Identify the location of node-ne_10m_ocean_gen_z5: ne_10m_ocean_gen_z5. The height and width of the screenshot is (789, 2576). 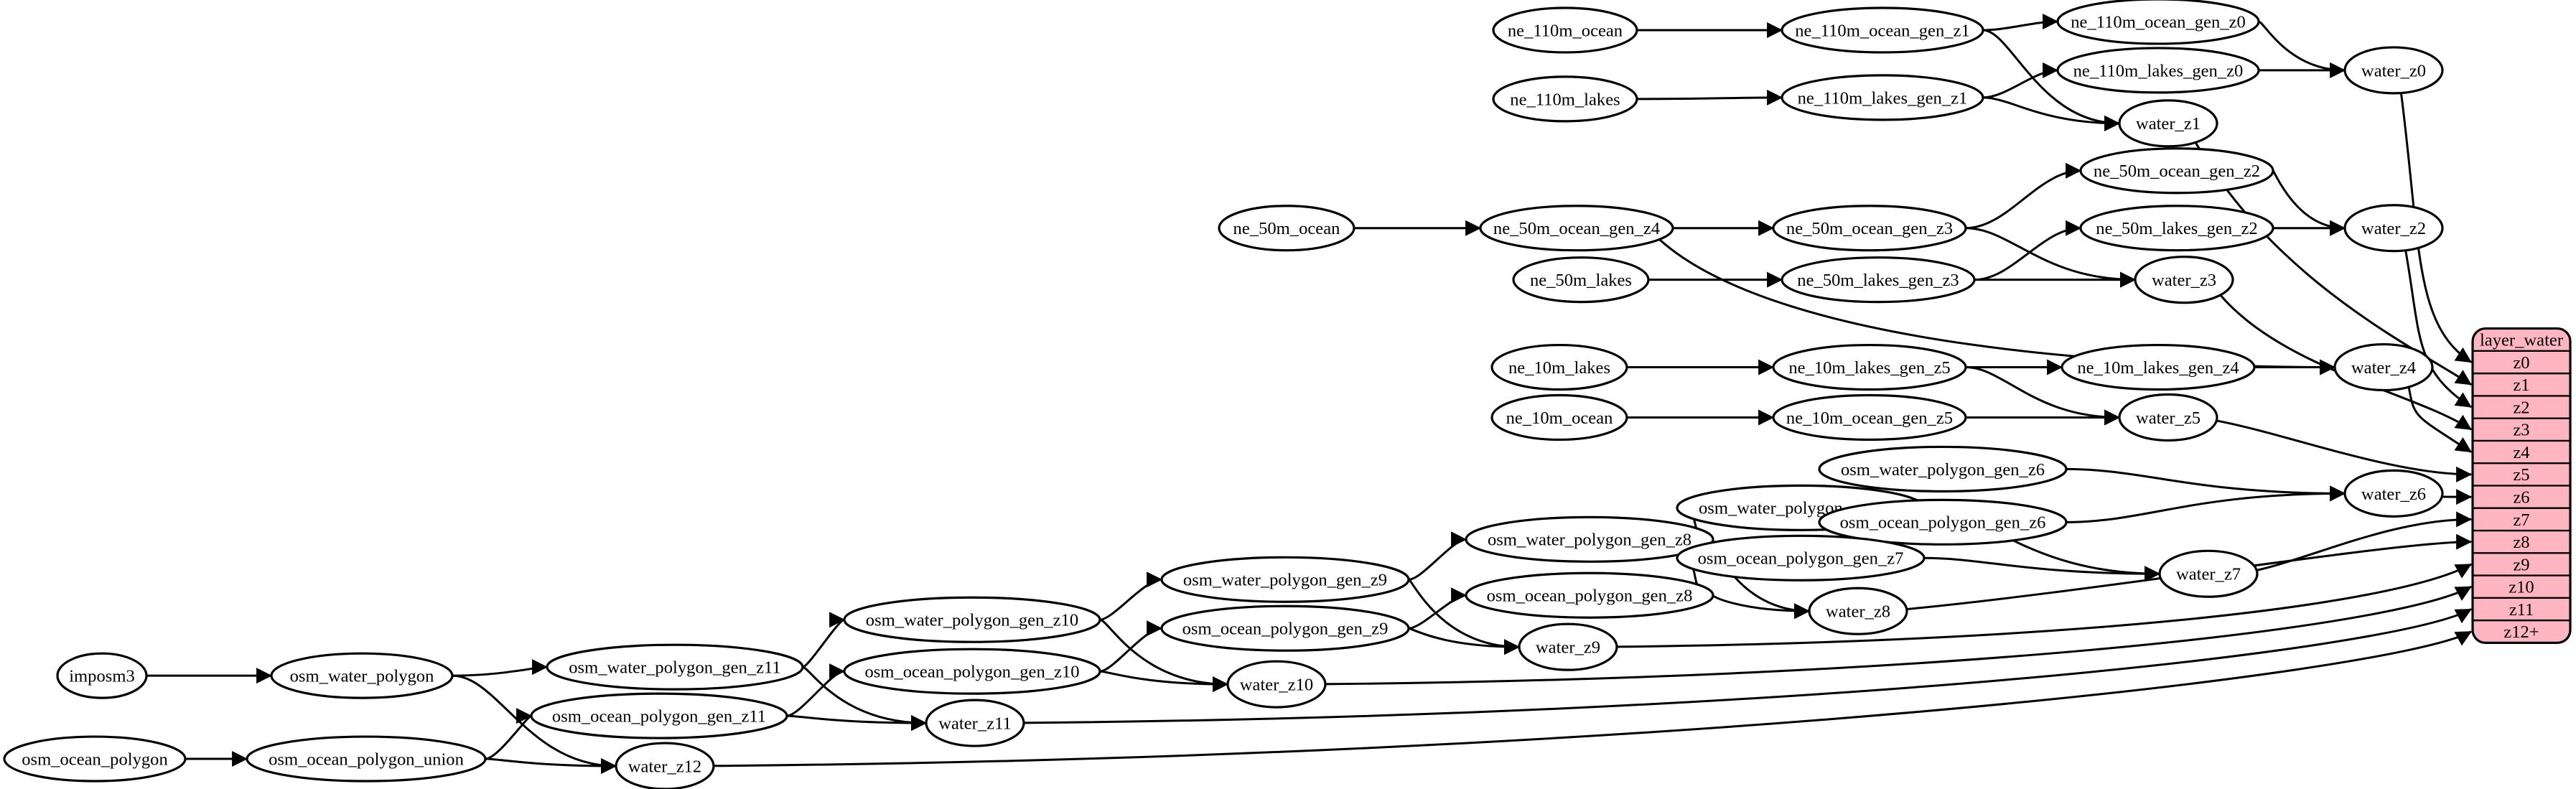
(1869, 417).